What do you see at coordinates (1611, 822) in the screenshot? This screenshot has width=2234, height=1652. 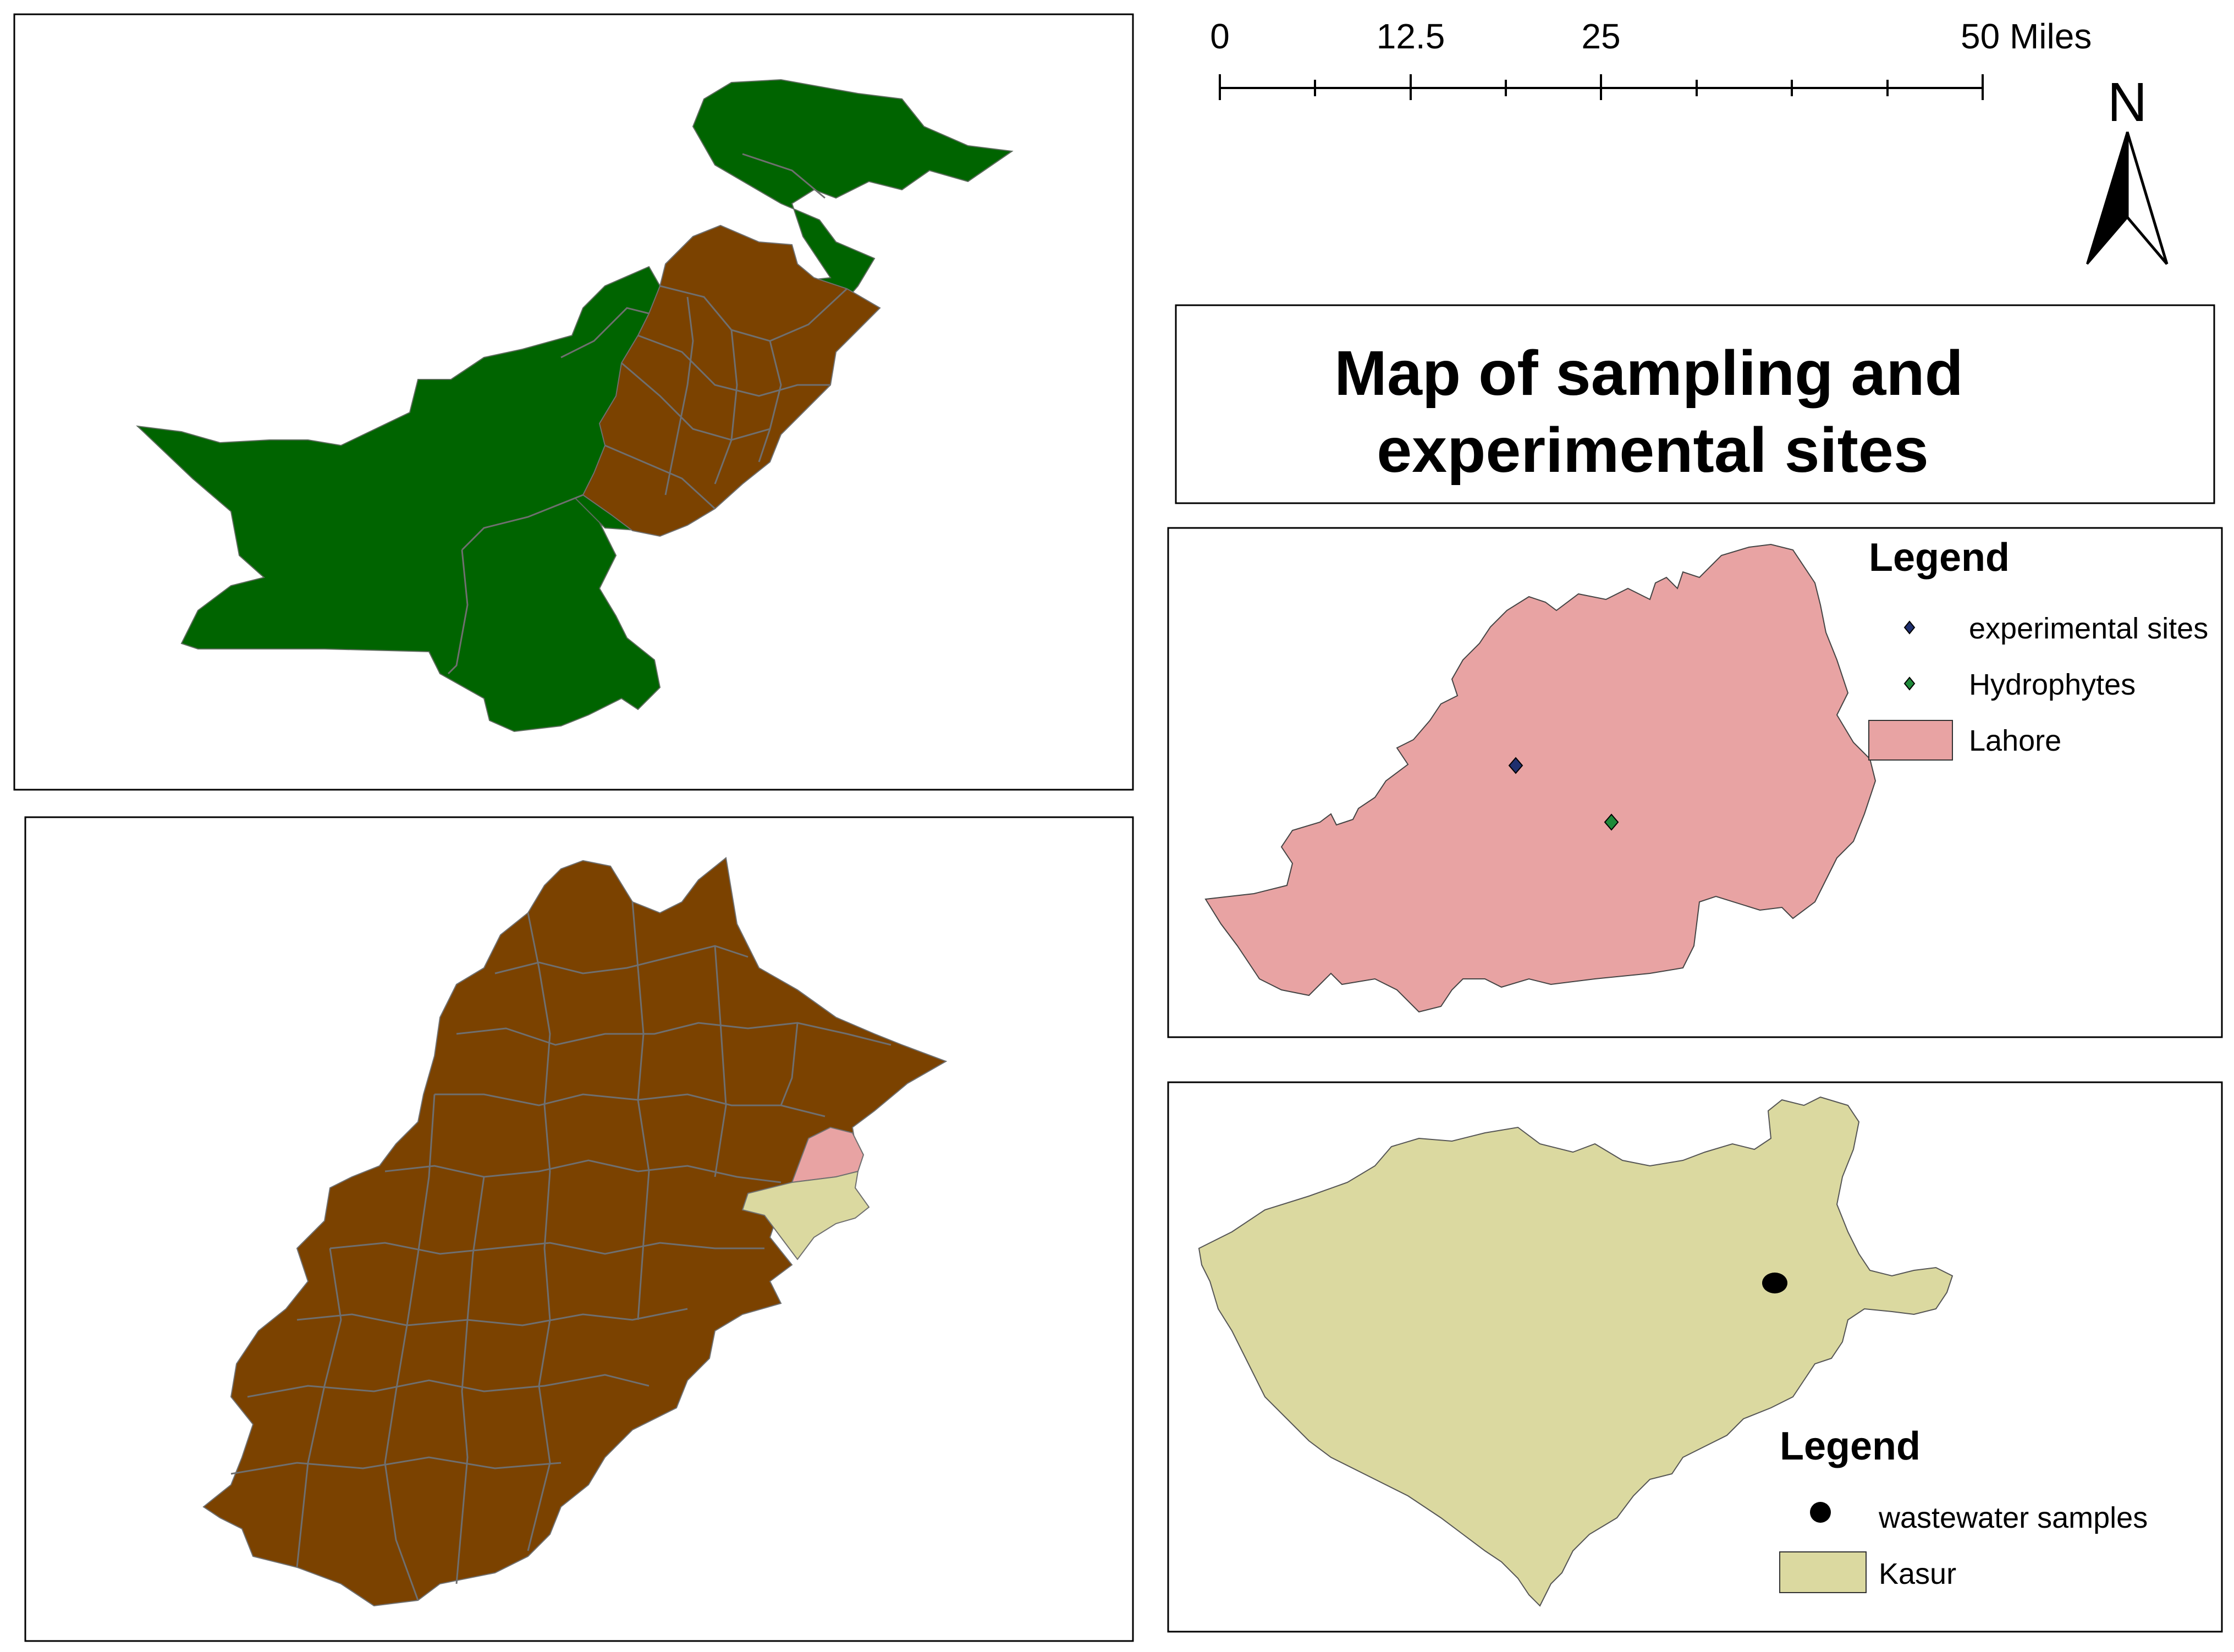 I see `hydrophytes-site-marker` at bounding box center [1611, 822].